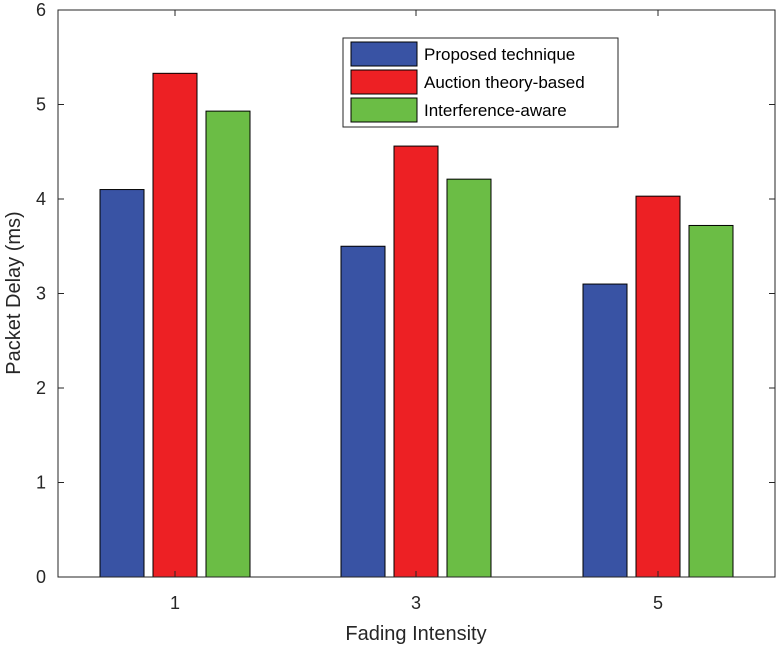  What do you see at coordinates (175, 603) in the screenshot?
I see `x-tick-label: 1` at bounding box center [175, 603].